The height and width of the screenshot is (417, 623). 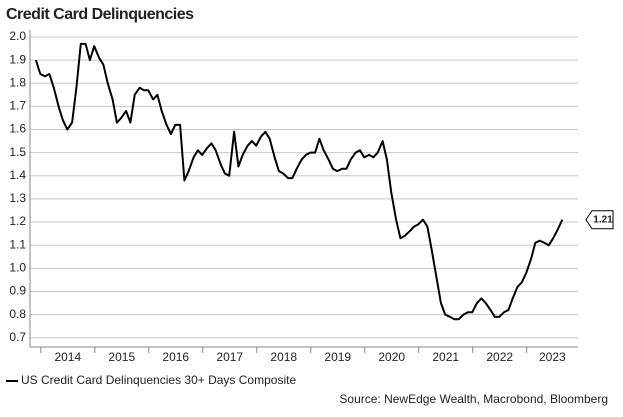 I want to click on y-tick-label: 0.9, so click(x=17, y=291).